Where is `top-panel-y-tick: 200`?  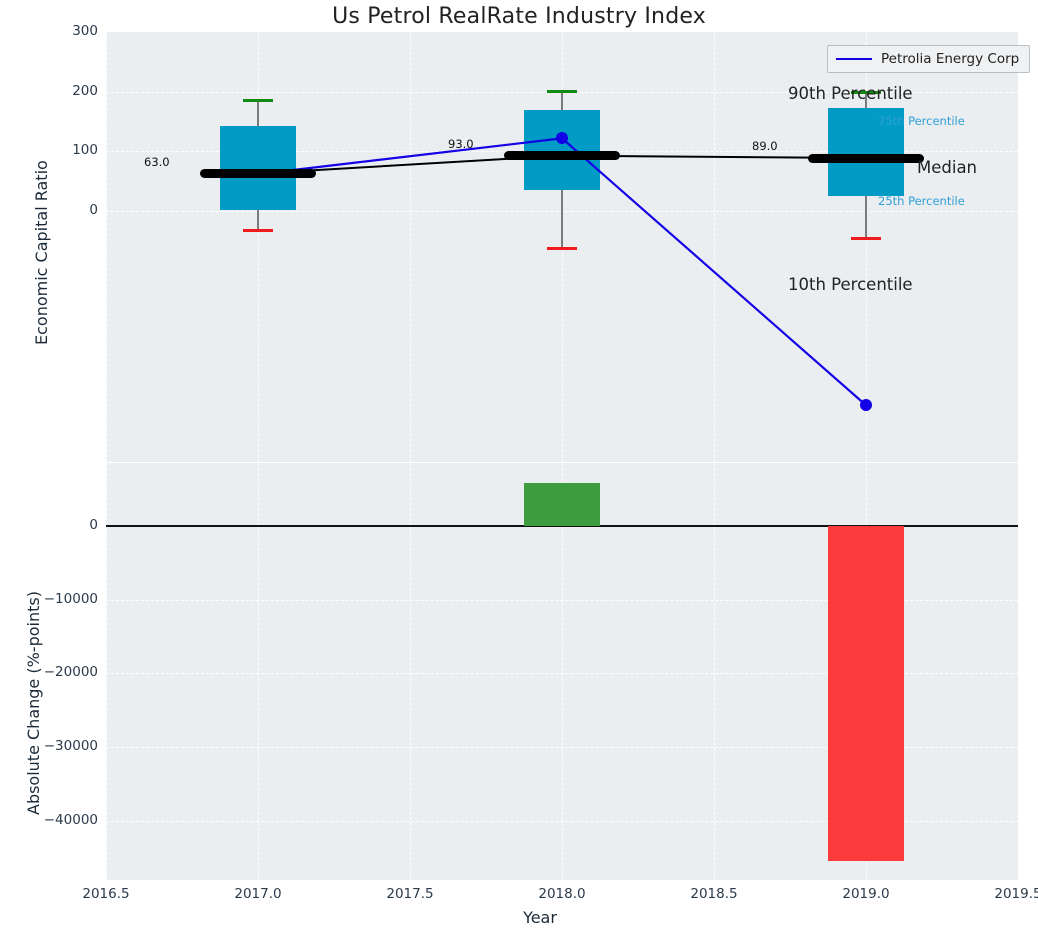 top-panel-y-tick: 200 is located at coordinates (85, 90).